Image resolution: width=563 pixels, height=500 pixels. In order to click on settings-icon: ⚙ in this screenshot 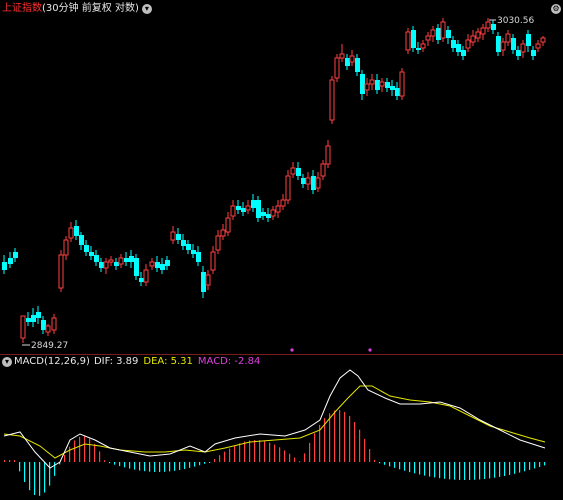, I will do `click(556, 9)`.